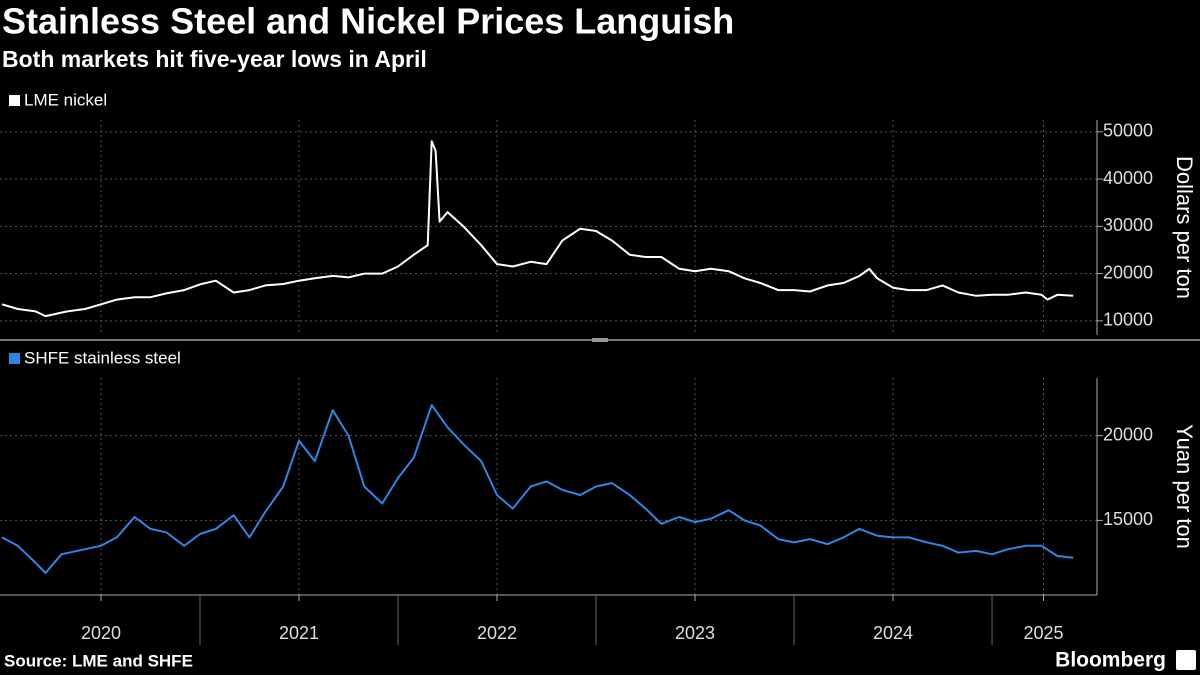  What do you see at coordinates (1184, 227) in the screenshot?
I see `y-axis-label: Dollars per ton` at bounding box center [1184, 227].